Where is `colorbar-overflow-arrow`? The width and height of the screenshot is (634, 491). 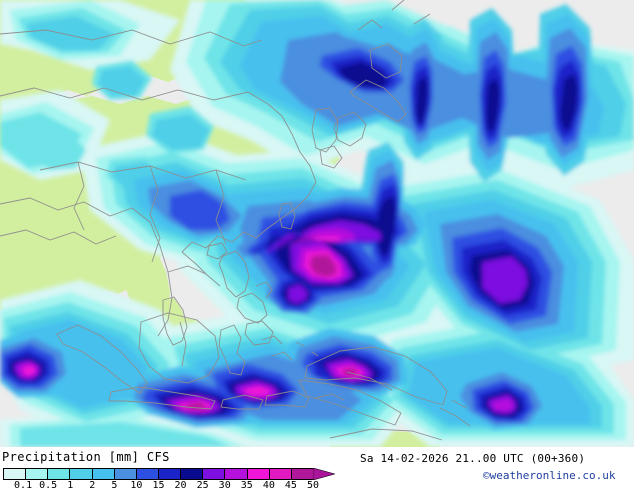
colorbar-overflow-arrow is located at coordinates (324, 474).